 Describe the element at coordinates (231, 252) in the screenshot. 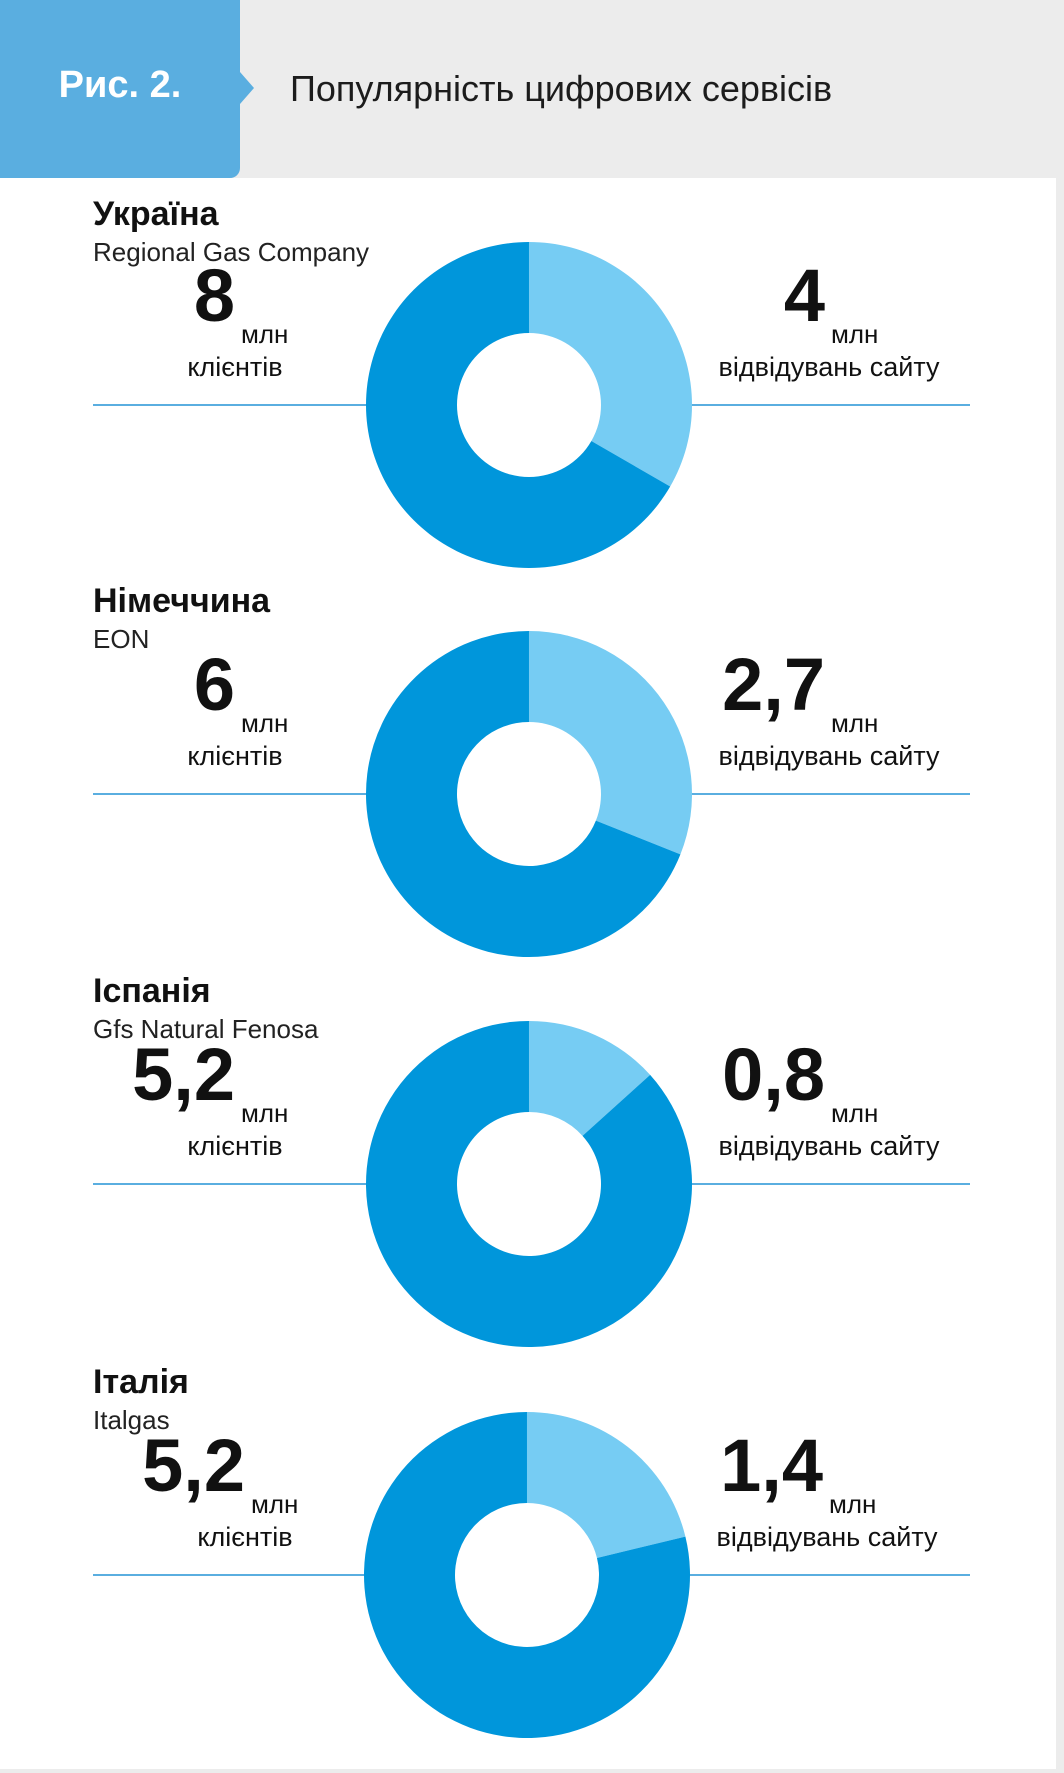

I see `company-name: Regional Gas Company` at that location.